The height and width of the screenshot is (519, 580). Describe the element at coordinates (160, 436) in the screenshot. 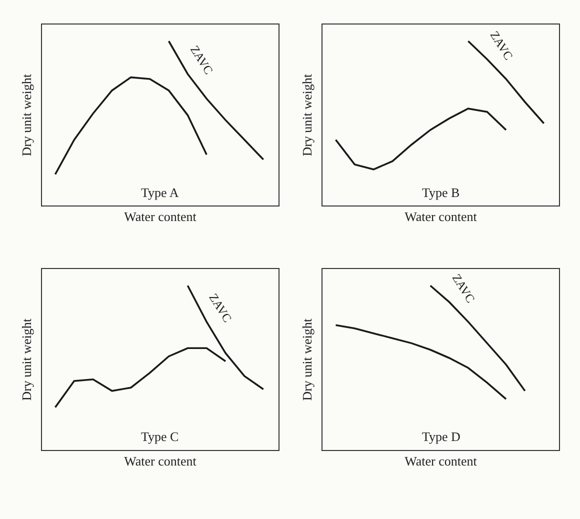

I see `annotation: Type C` at that location.